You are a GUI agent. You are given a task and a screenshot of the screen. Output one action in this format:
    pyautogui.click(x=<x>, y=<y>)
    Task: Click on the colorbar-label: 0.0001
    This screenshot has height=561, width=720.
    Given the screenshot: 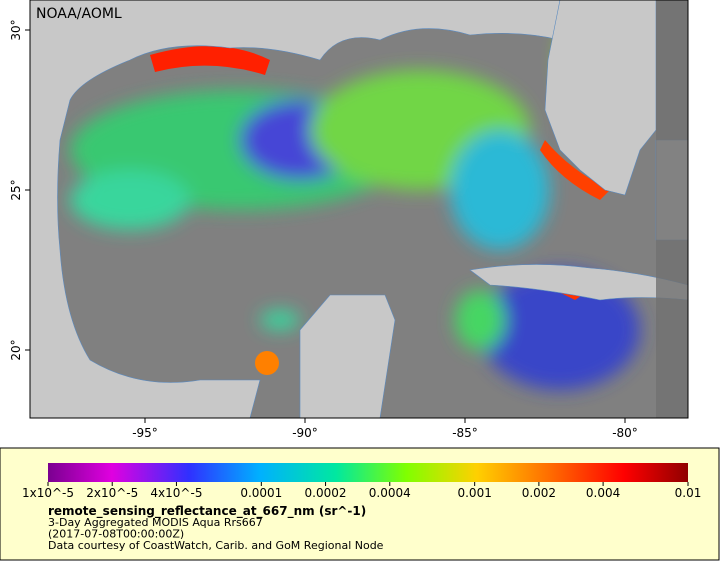 What is the action you would take?
    pyautogui.click(x=261, y=493)
    